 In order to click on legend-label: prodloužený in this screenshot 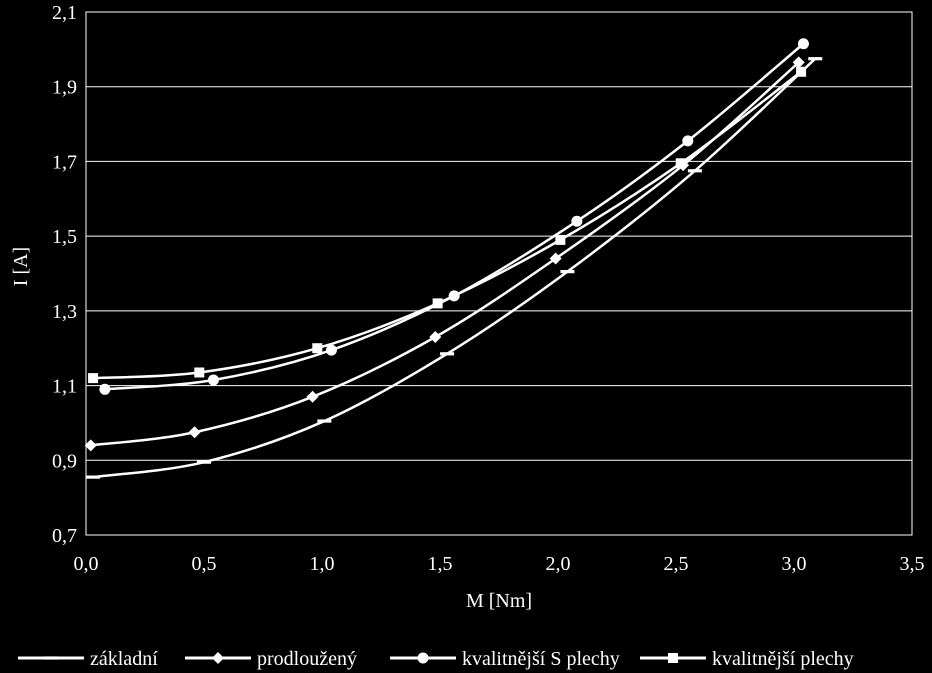, I will do `click(307, 659)`.